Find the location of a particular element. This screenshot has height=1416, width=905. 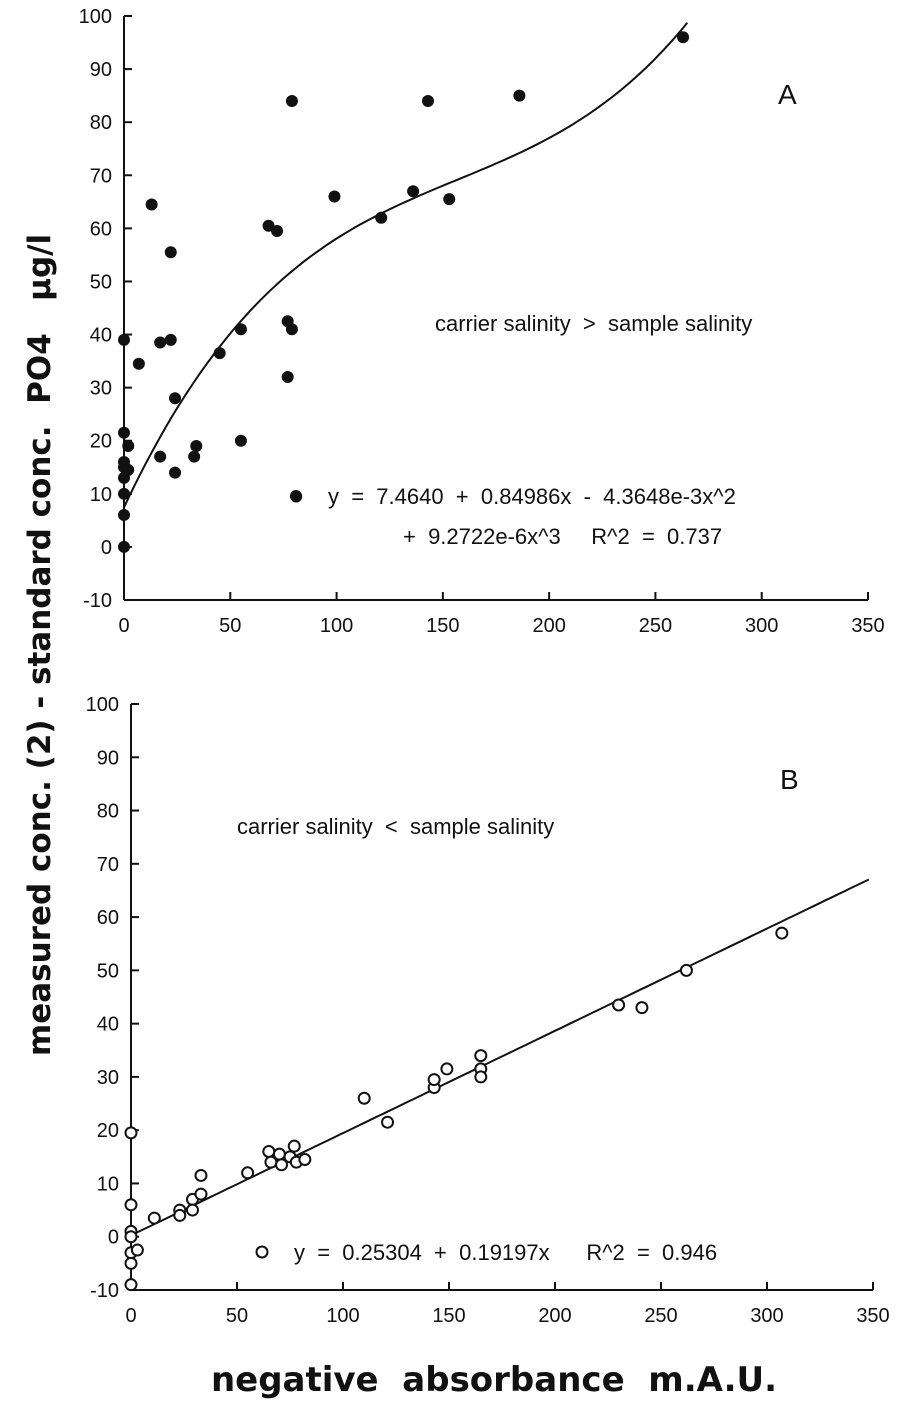

panel-a-letter: A is located at coordinates (787, 94).